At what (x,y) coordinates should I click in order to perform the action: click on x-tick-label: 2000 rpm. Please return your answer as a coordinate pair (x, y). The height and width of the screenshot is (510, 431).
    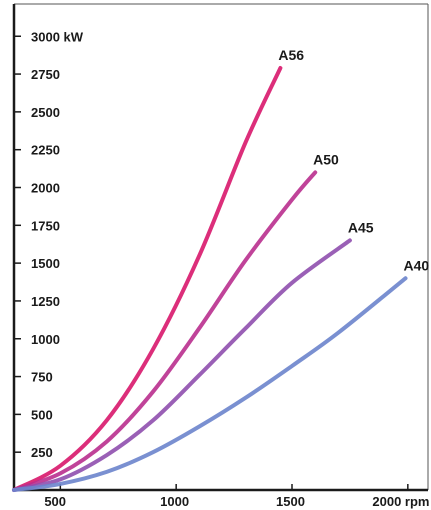
    Looking at the image, I should click on (400, 501).